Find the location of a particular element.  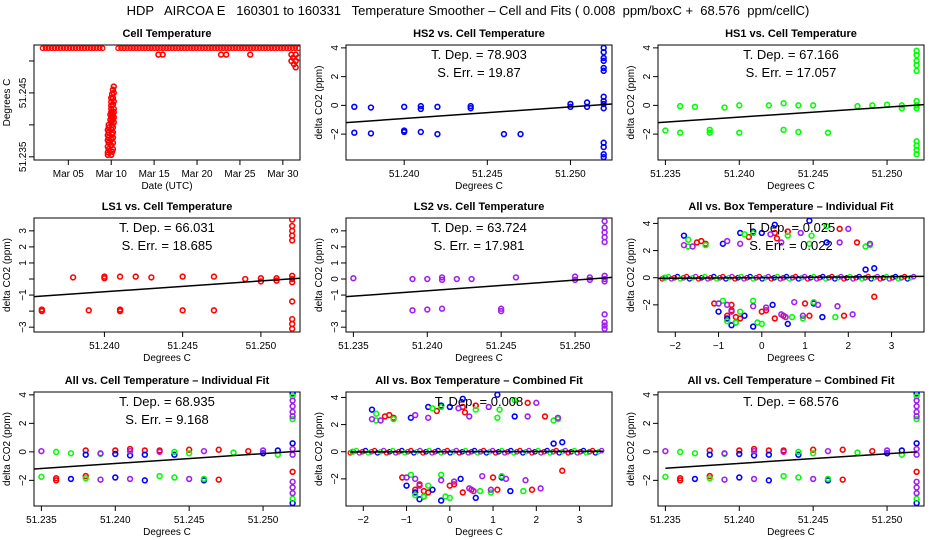

standard-error-annotation: S. Err. = 9.168 is located at coordinates (166, 419).